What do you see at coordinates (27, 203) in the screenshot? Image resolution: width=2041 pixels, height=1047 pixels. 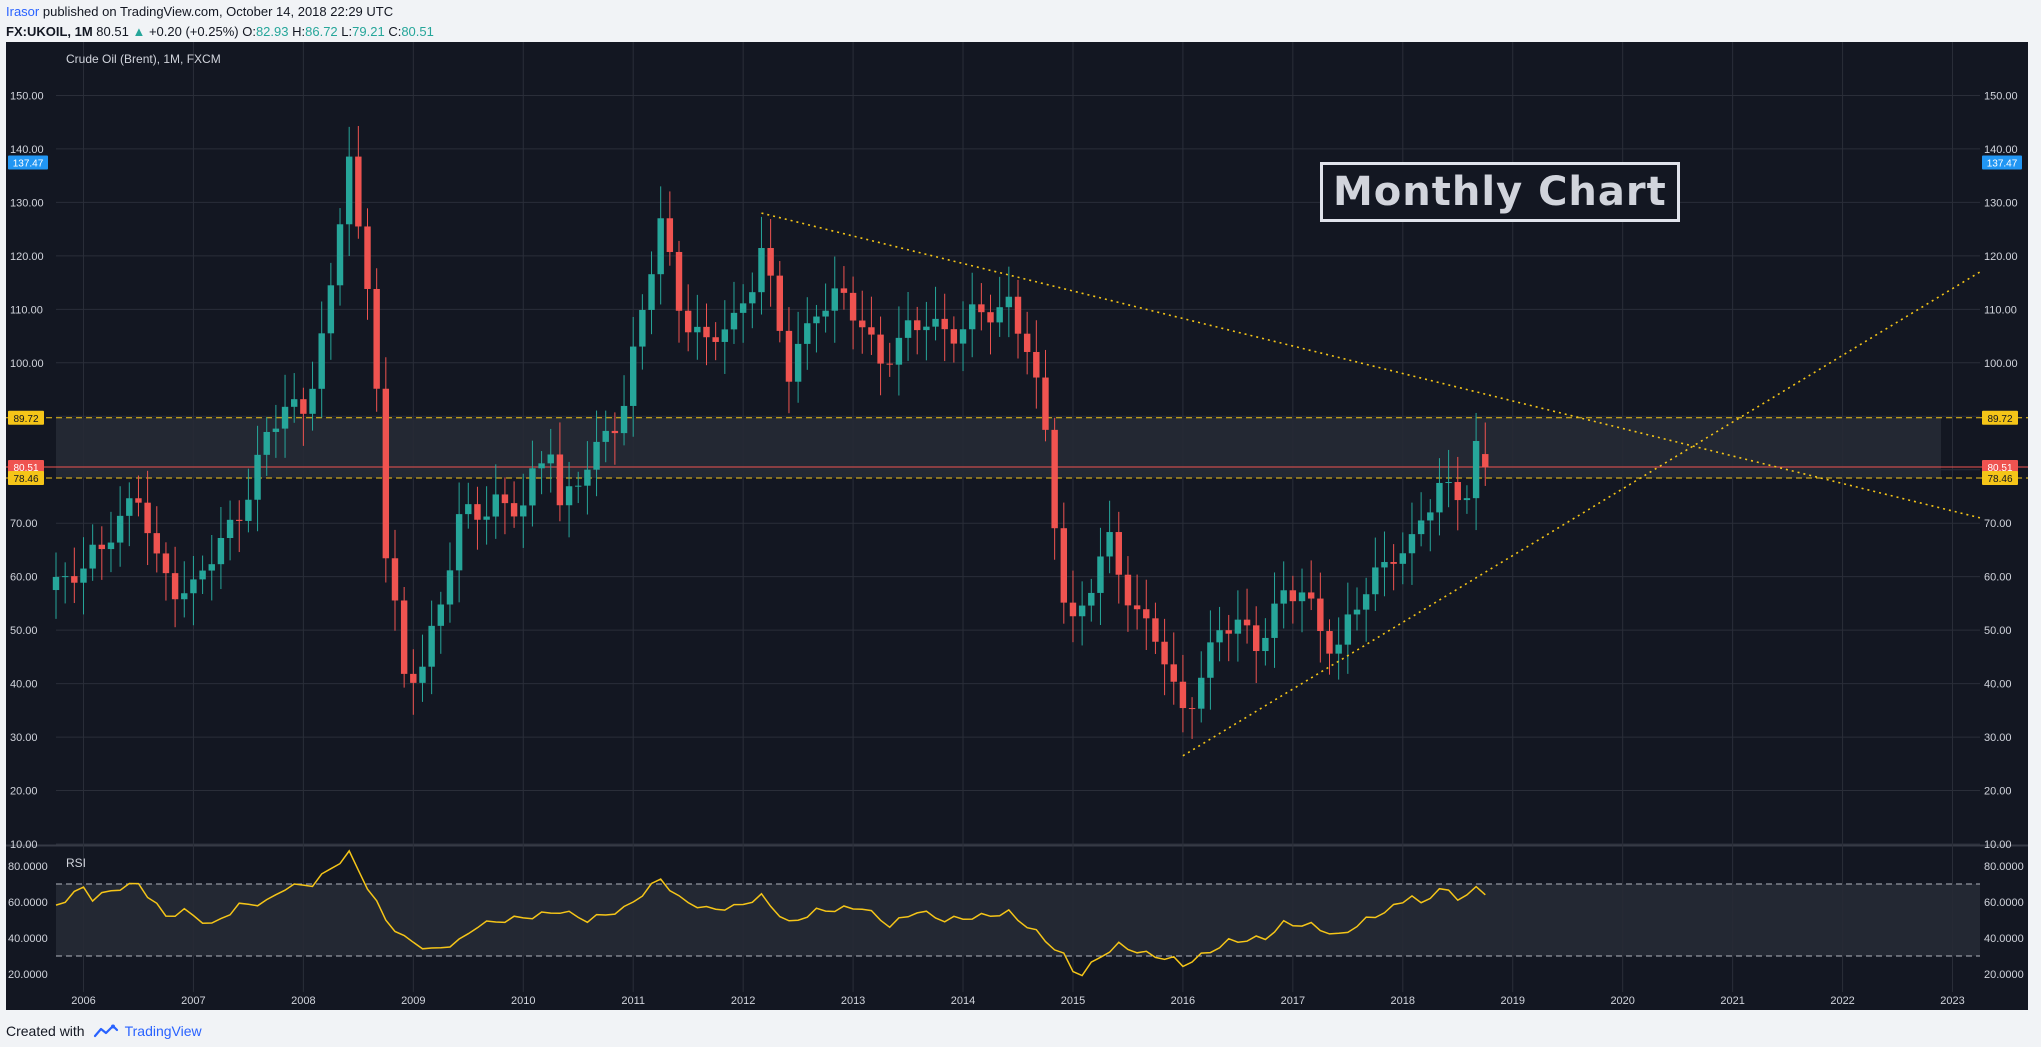 I see `y-tick-label-left: 130.00` at bounding box center [27, 203].